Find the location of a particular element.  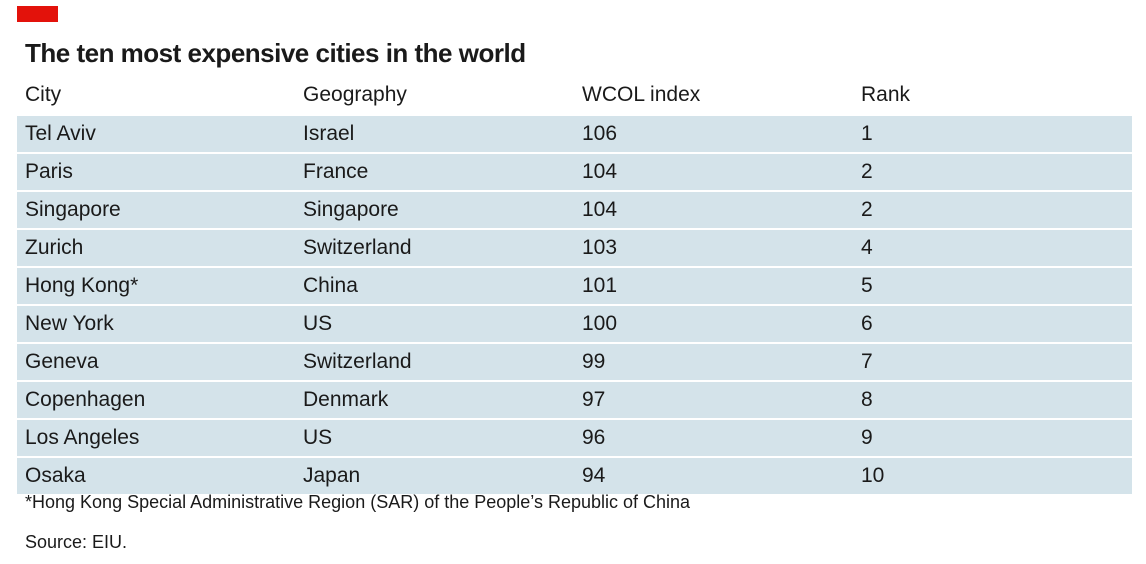

cell-geography: Singapore is located at coordinates (351, 209).